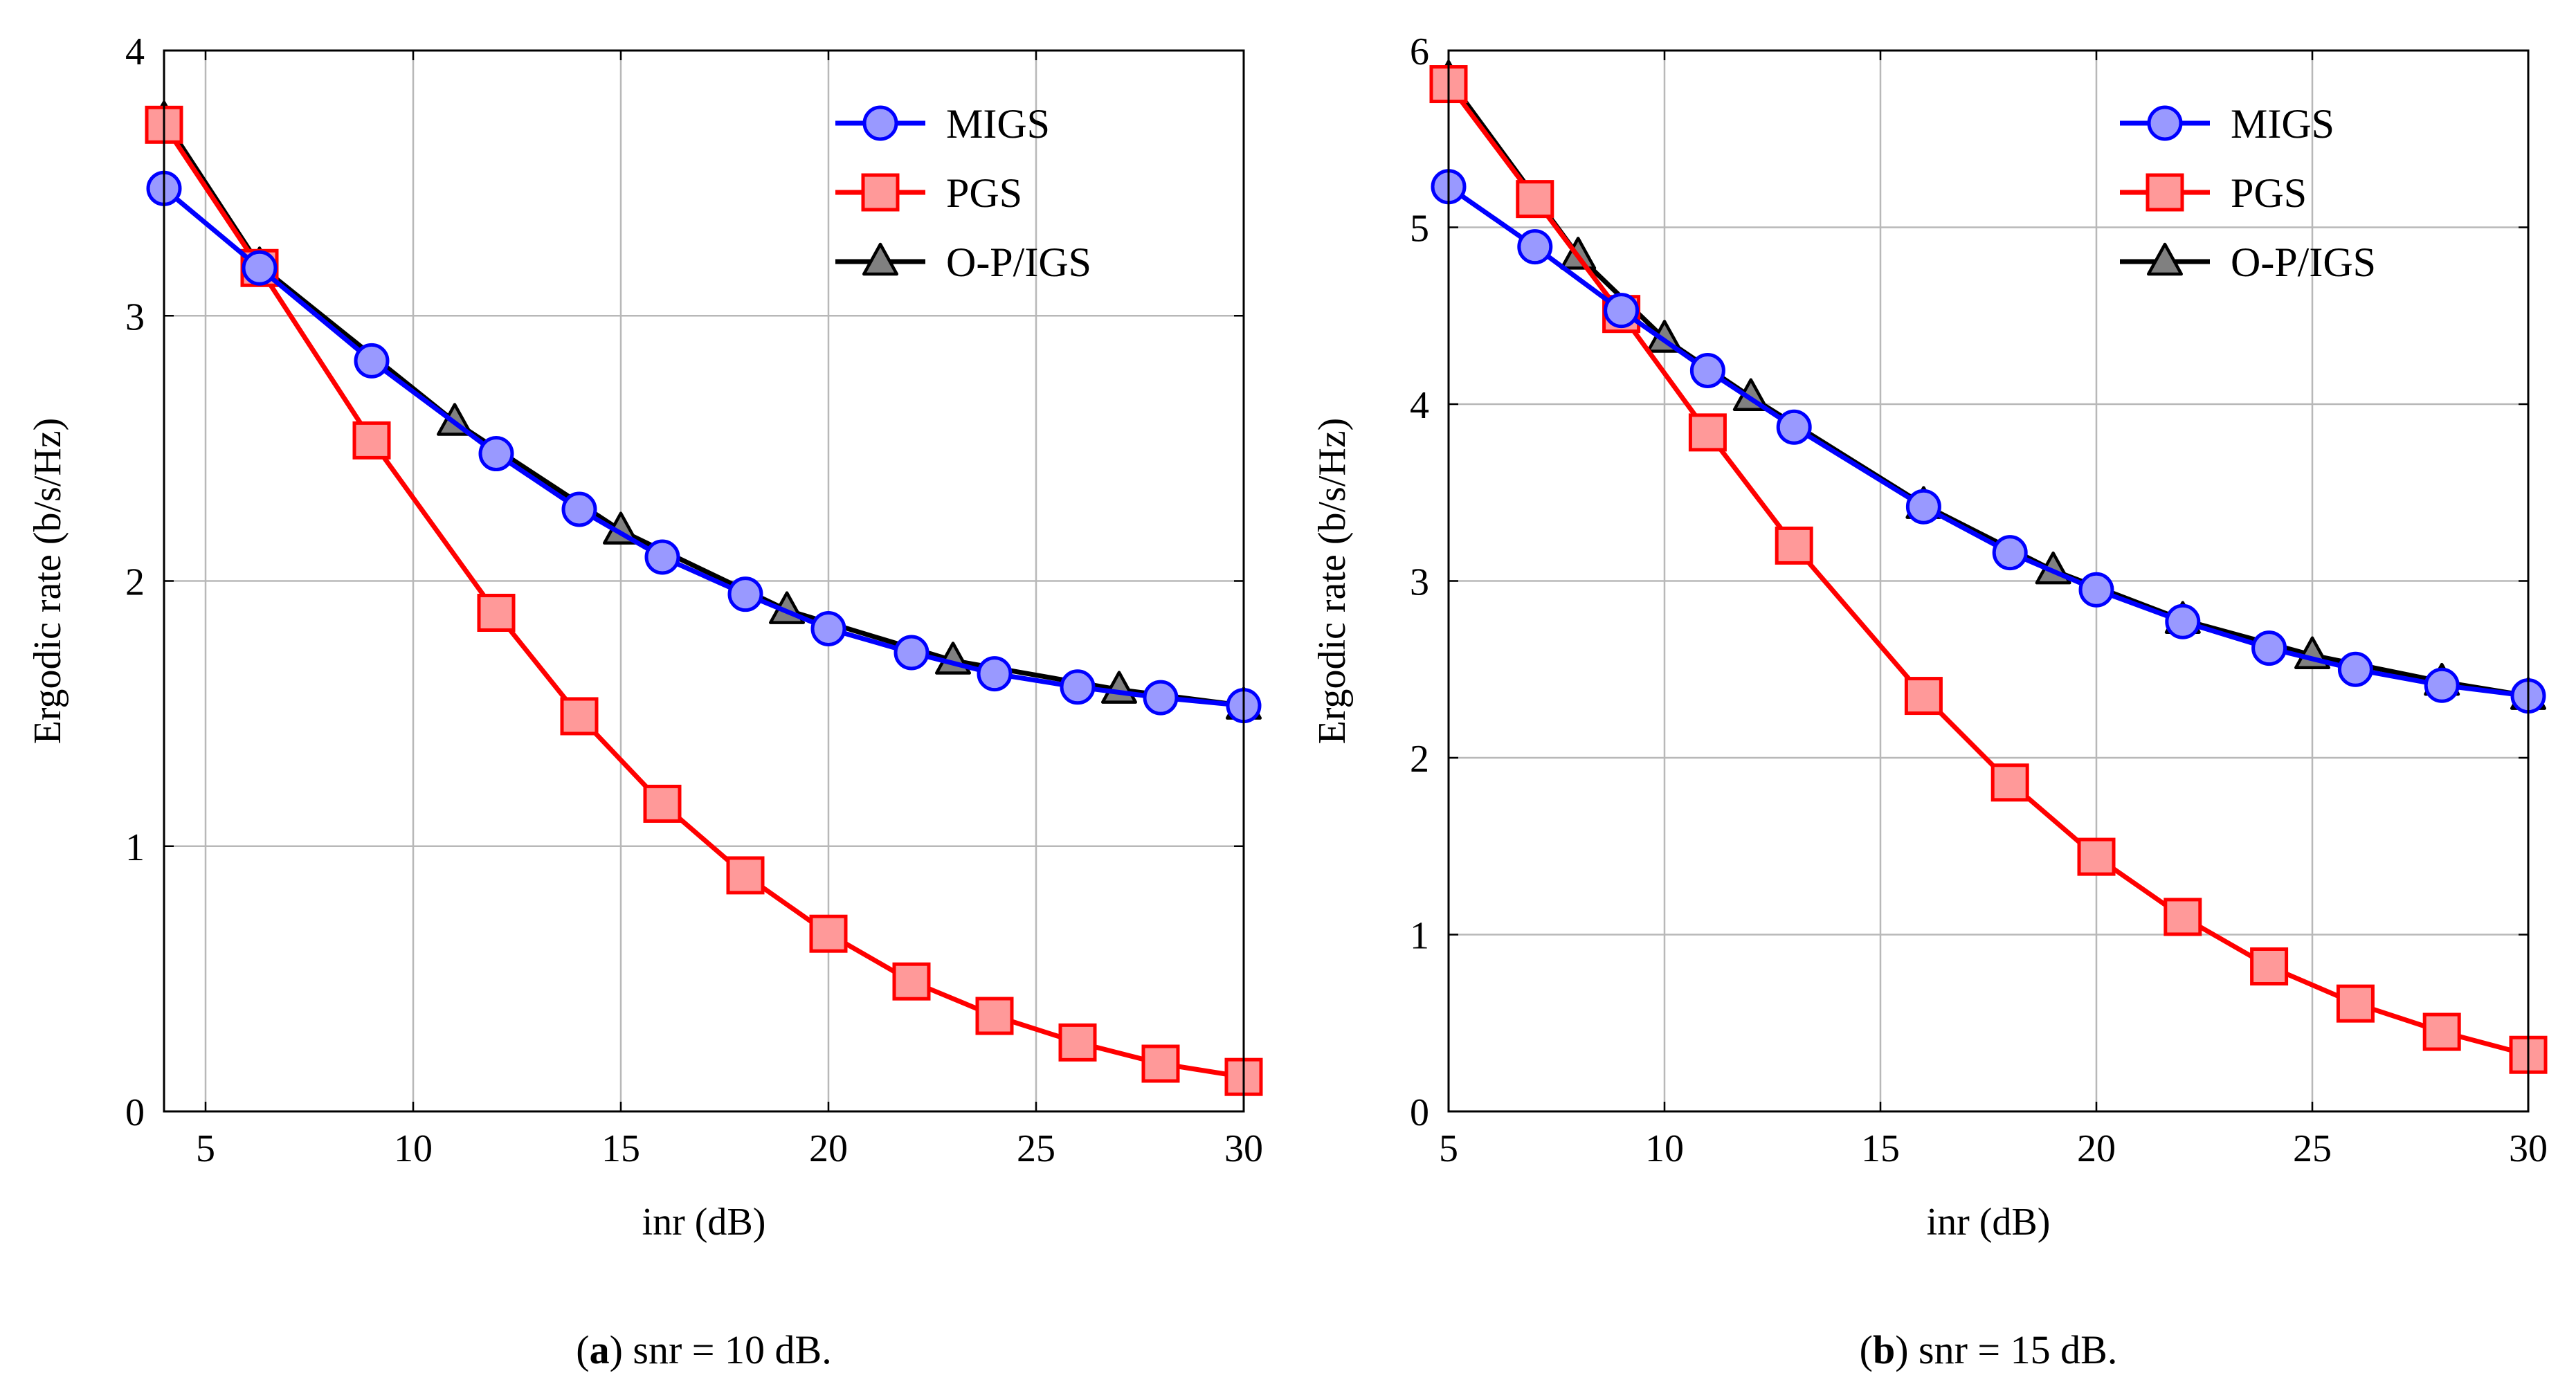 This screenshot has height=1391, width=2576. I want to click on y-tick-label: 2, so click(1419, 759).